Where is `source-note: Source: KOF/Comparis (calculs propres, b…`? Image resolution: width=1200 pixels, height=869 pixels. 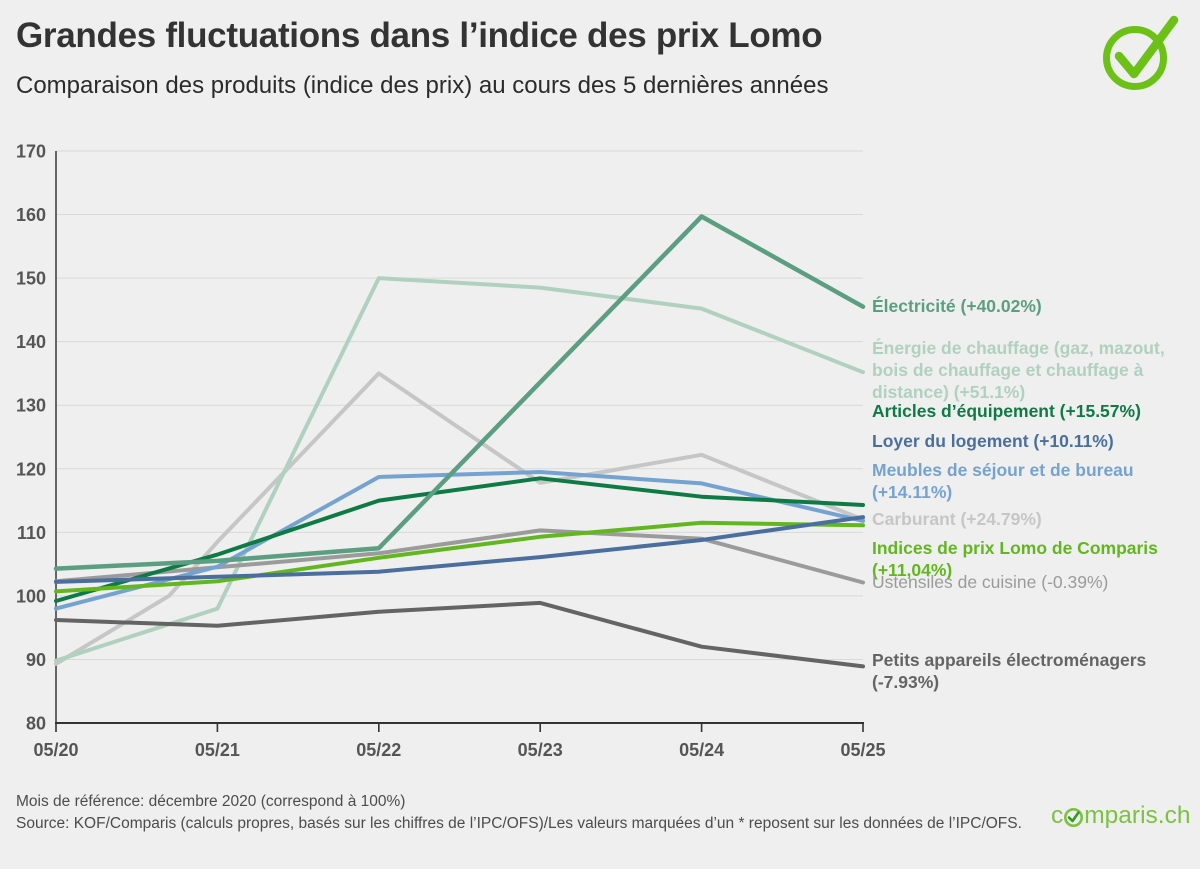
source-note: Source: KOF/Comparis (calculs propres, b… is located at coordinates (519, 823).